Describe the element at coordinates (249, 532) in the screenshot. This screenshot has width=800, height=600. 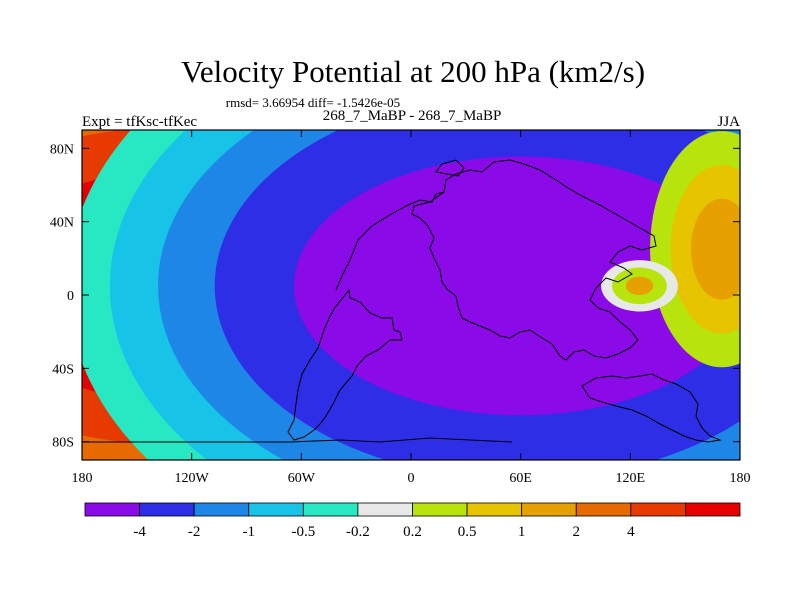
I see `colorbar-label: -1` at that location.